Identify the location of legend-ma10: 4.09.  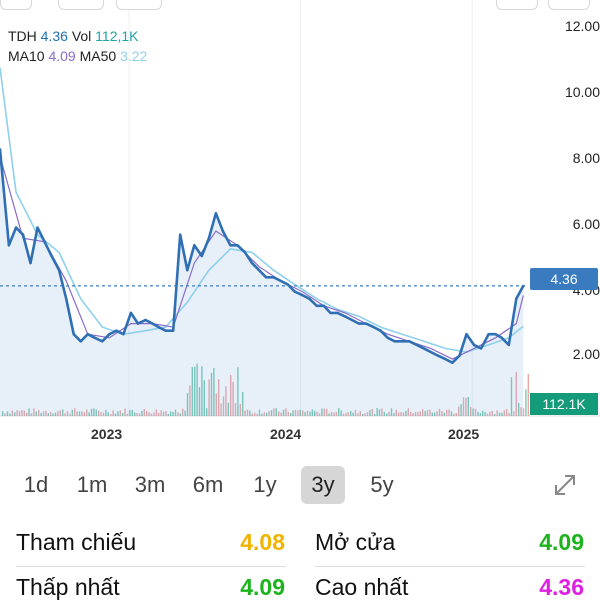
(62, 56).